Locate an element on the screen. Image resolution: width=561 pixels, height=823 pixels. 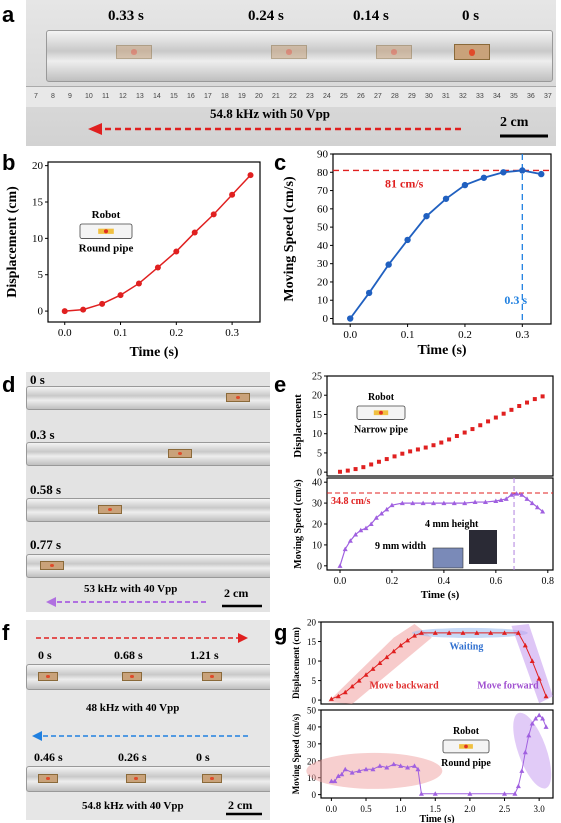
ruler-tick-label: 19 is located at coordinates (242, 96).